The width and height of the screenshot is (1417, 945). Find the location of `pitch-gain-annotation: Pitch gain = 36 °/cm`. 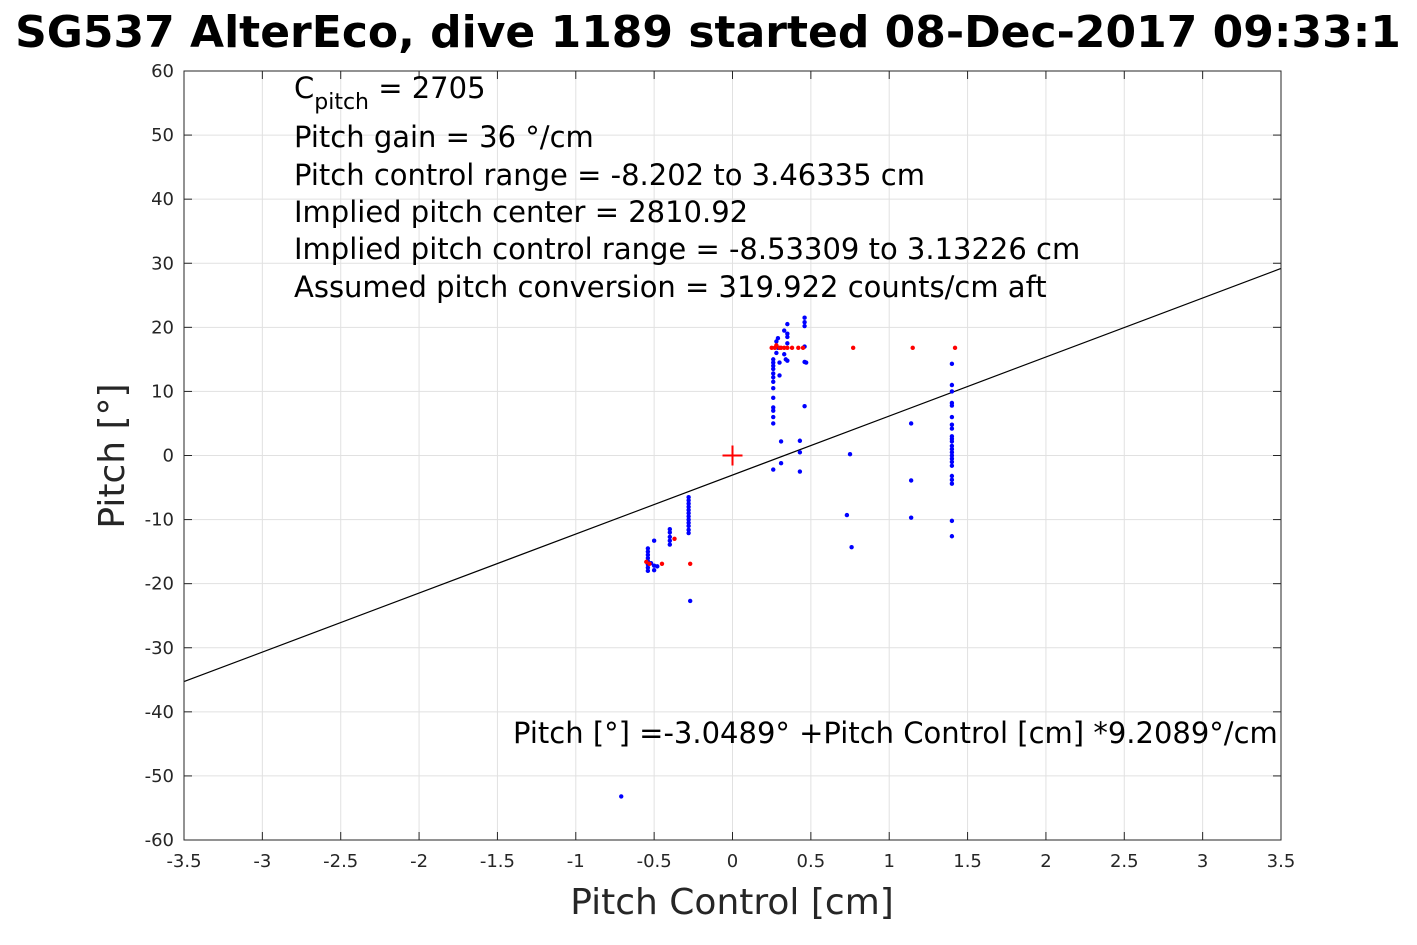

pitch-gain-annotation: Pitch gain = 36 °/cm is located at coordinates (444, 137).